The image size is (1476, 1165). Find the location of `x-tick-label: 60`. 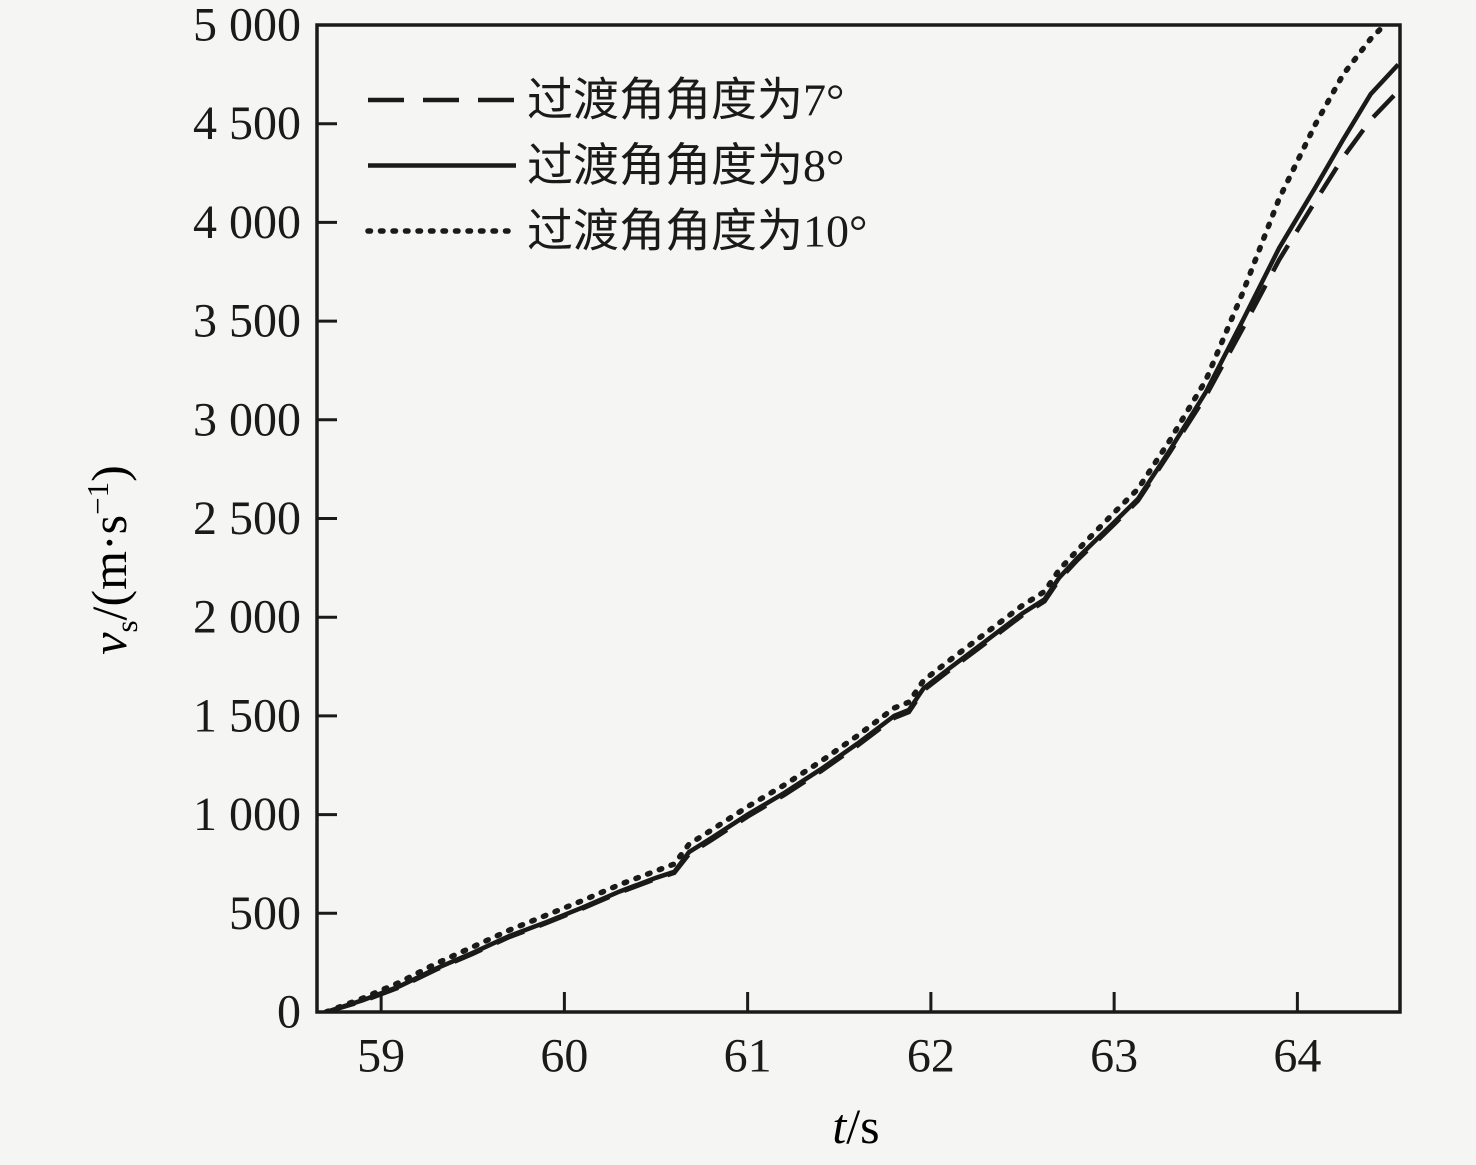

x-tick-label: 60 is located at coordinates (564, 1056).